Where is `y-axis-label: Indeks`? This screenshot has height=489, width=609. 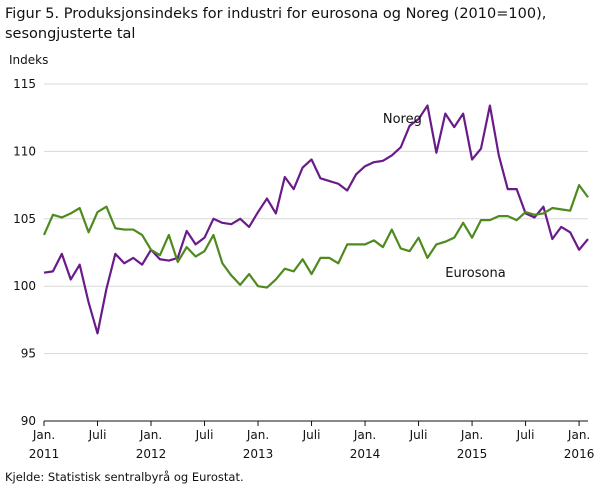 y-axis-label: Indeks is located at coordinates (28, 60).